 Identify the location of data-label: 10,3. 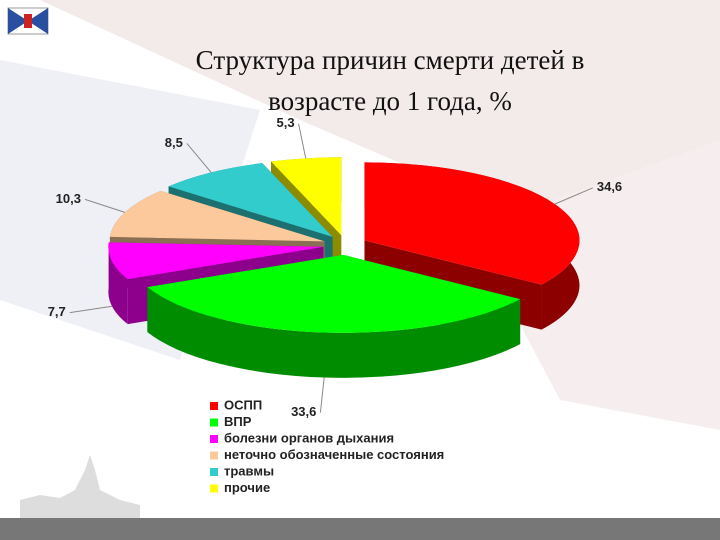
(68, 198).